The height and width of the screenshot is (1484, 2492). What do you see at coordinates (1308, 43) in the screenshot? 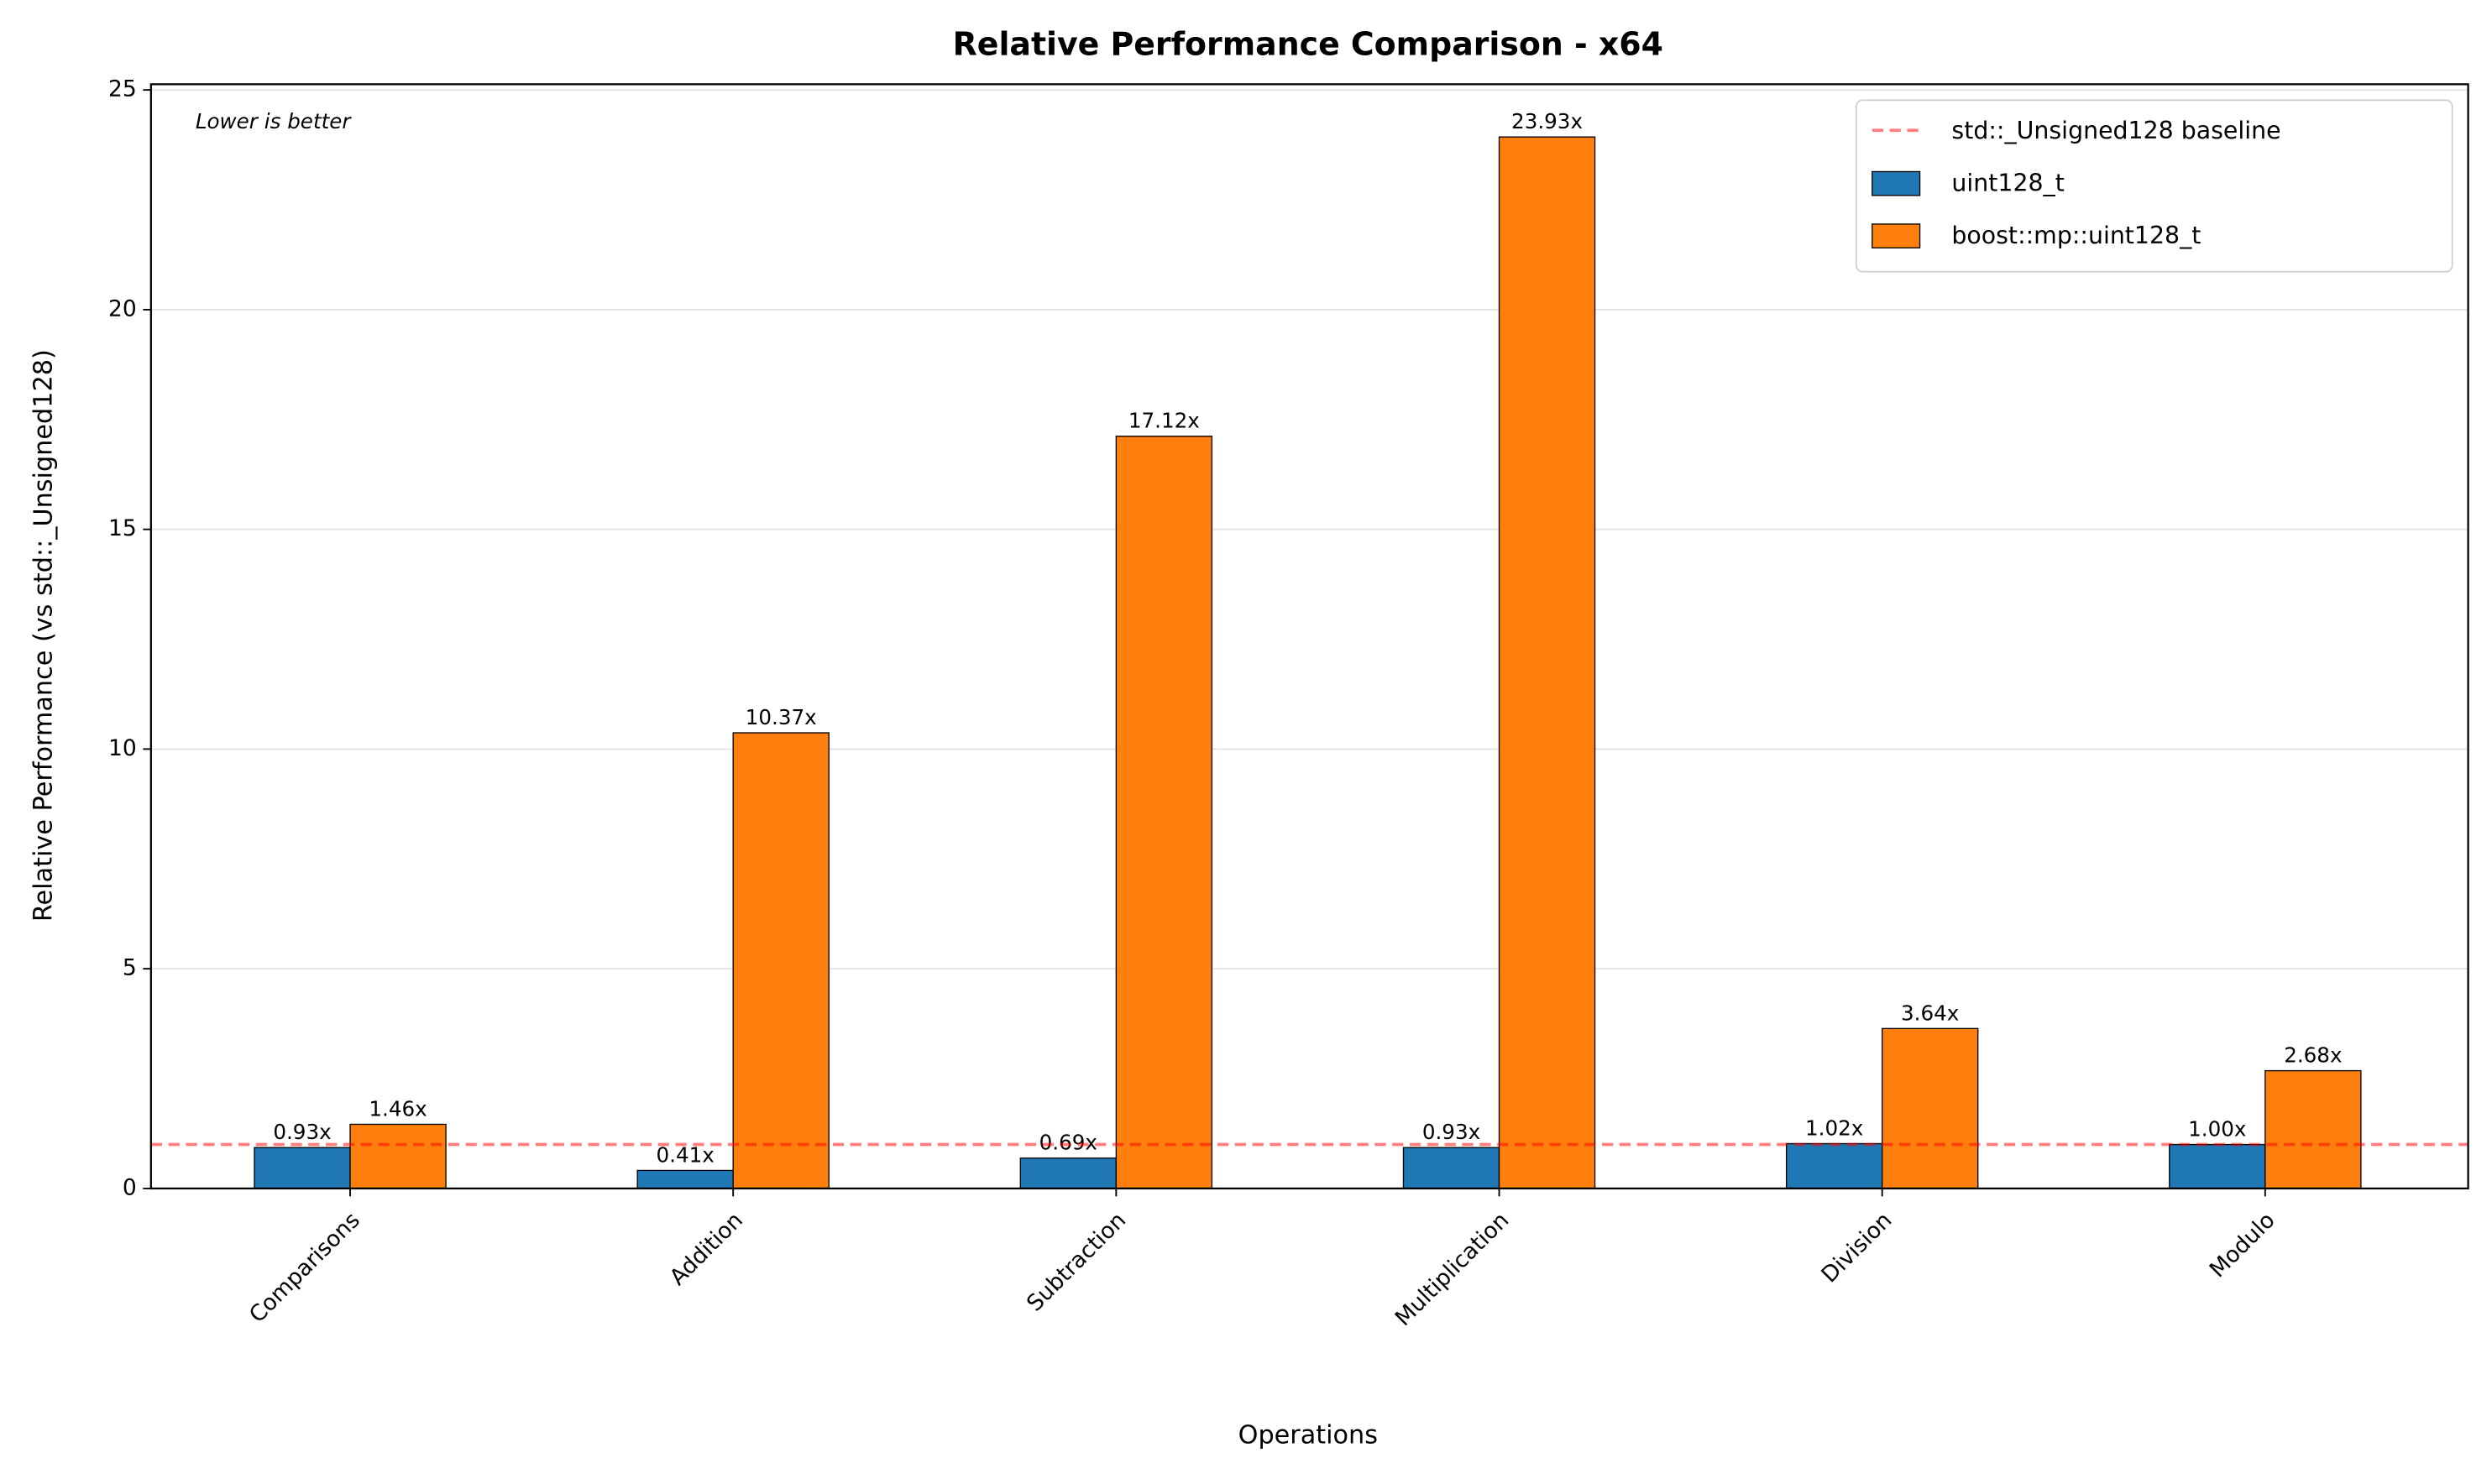
I see `chart-title: Relative Performance Comparison - x64` at bounding box center [1308, 43].